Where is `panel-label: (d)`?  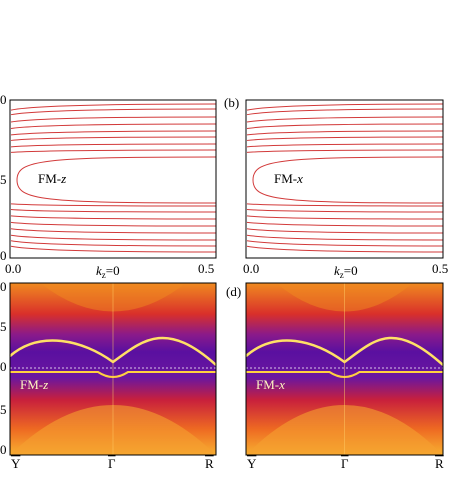 panel-label: (d) is located at coordinates (233, 291).